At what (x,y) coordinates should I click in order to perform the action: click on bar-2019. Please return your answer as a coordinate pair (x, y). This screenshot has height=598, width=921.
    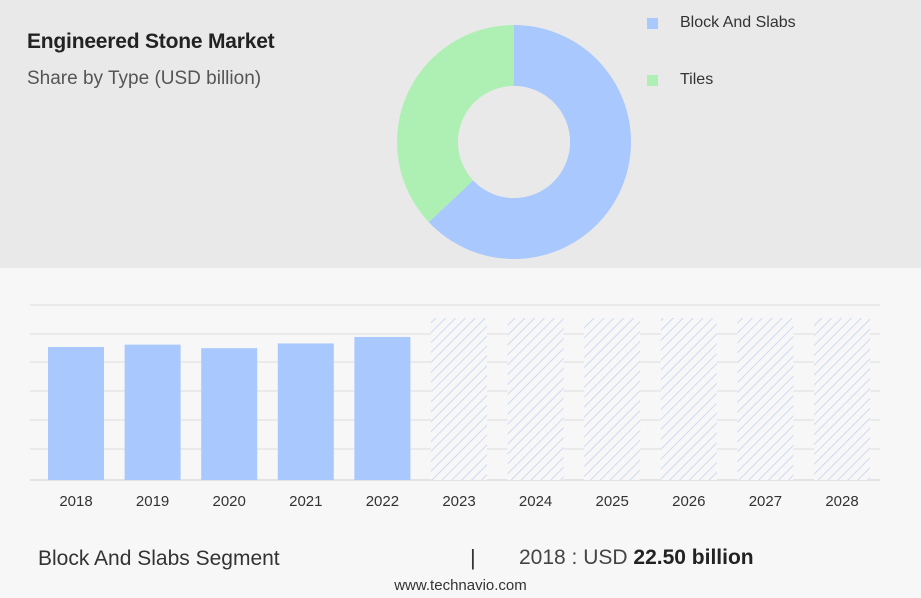
    Looking at the image, I should click on (152, 412).